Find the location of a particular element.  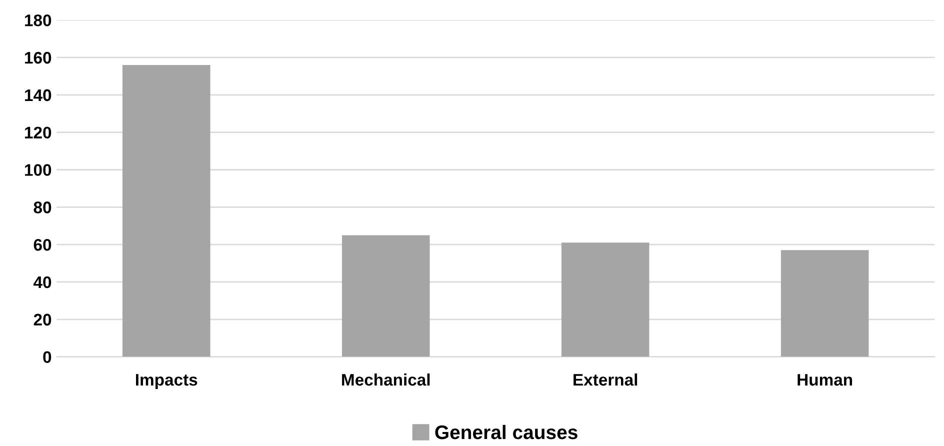

y-tick-label: 40 is located at coordinates (42, 282).